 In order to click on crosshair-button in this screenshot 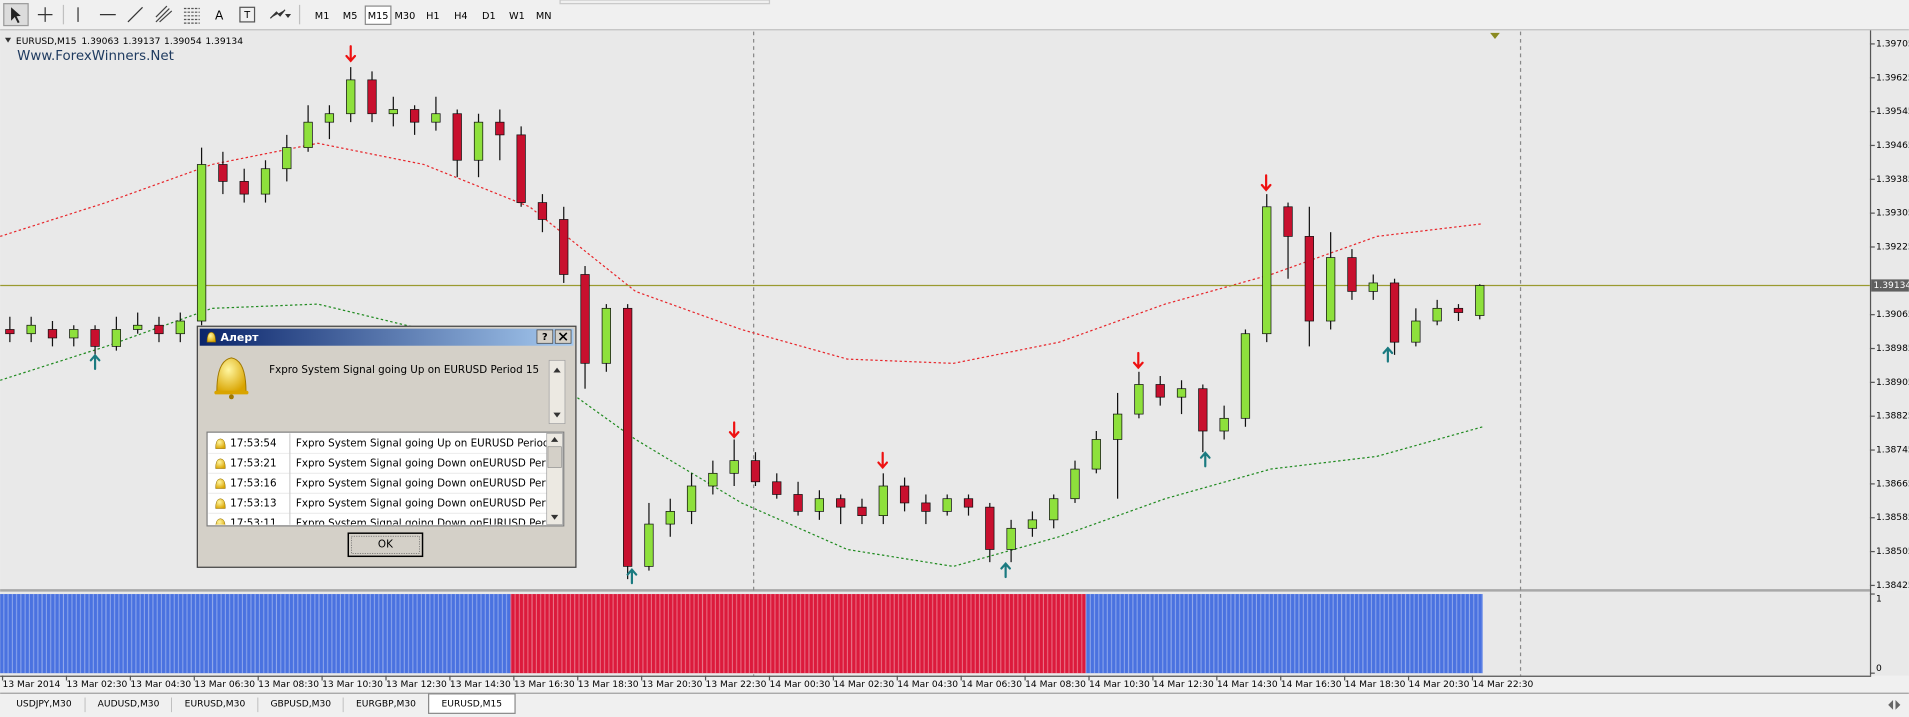, I will do `click(45, 14)`.